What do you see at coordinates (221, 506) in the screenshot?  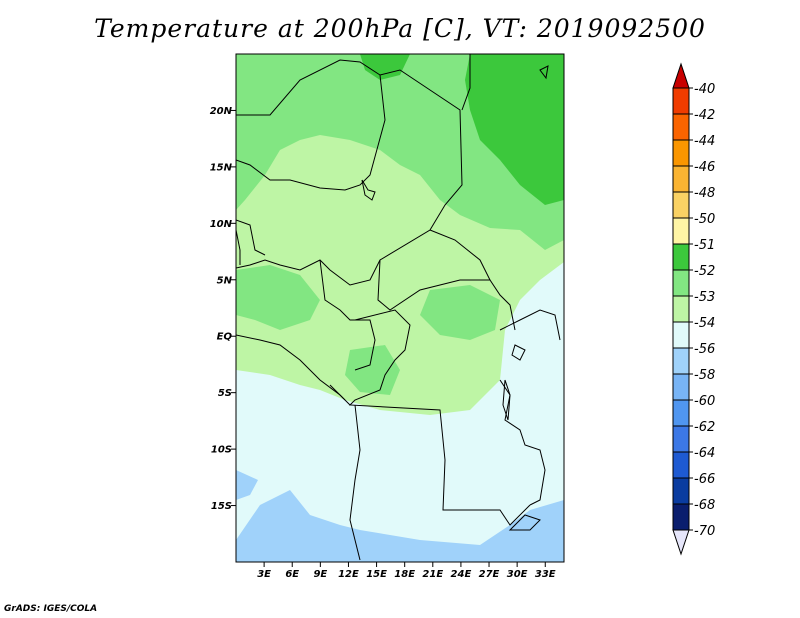 I see `lat-tick-label: 15S` at bounding box center [221, 506].